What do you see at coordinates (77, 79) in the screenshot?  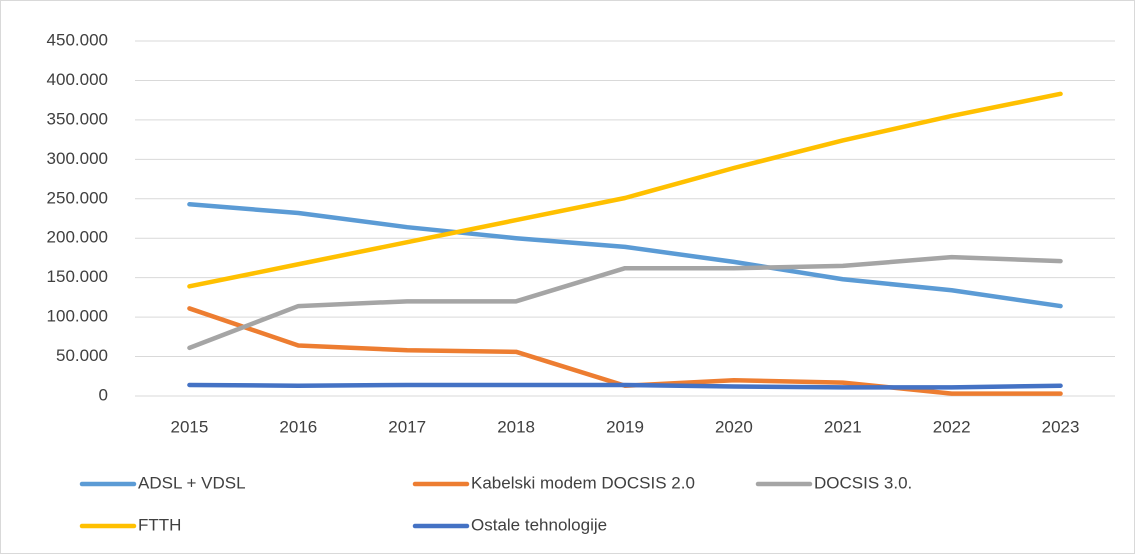 I see `y-tick-label: 400.000` at bounding box center [77, 79].